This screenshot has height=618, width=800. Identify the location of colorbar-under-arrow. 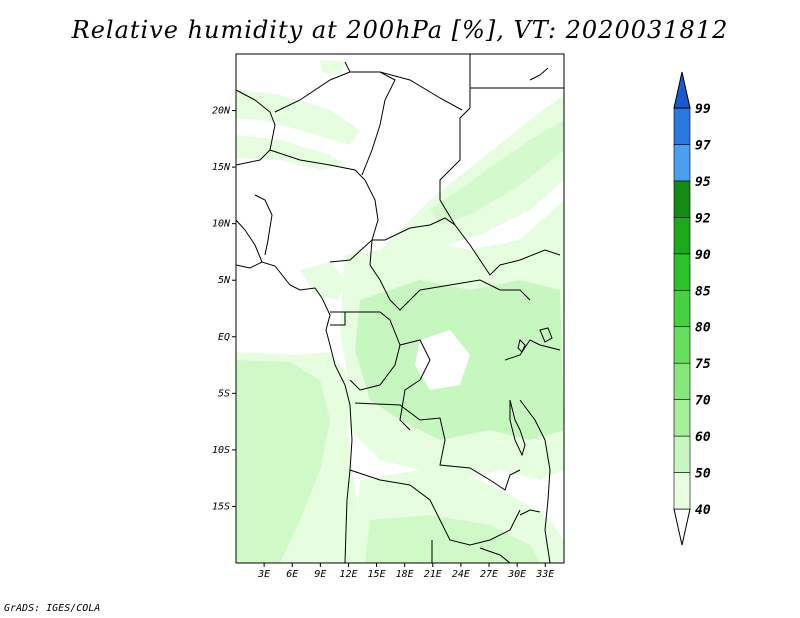
(682, 527).